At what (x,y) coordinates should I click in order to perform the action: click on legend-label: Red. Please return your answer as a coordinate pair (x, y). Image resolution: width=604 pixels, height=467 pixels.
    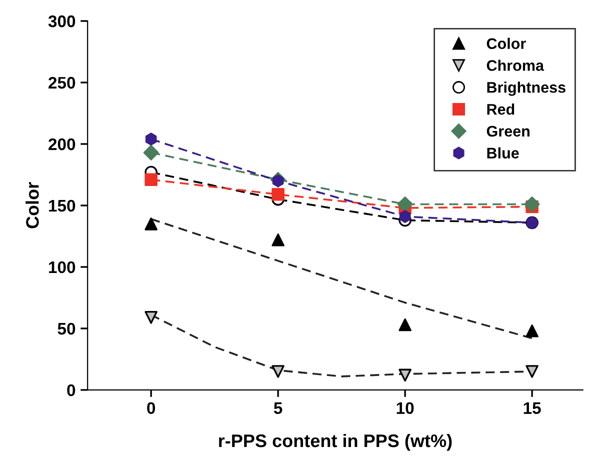
    Looking at the image, I should click on (500, 109).